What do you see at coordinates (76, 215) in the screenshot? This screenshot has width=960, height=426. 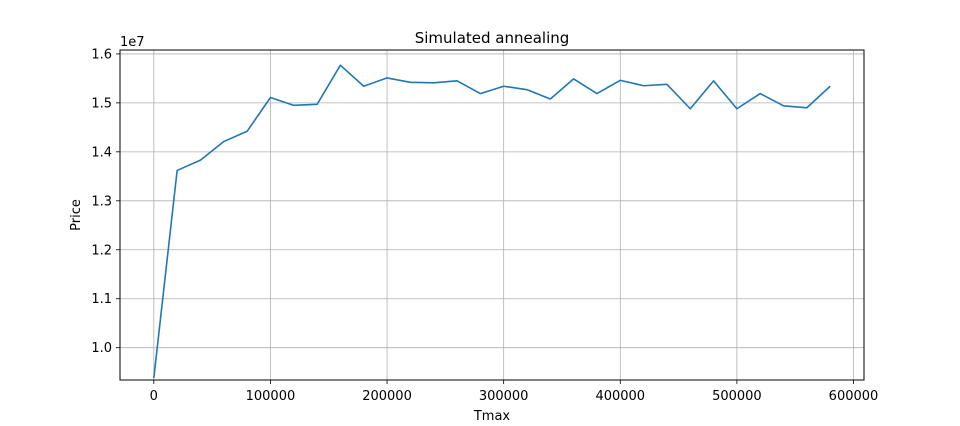 I see `y-axis-label: Price` at bounding box center [76, 215].